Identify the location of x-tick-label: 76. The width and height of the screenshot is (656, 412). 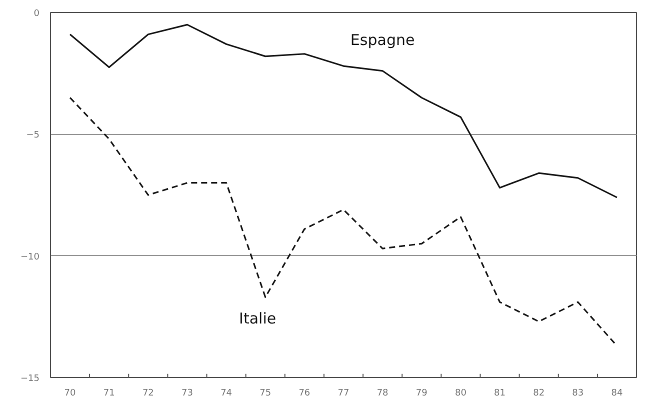
(304, 393).